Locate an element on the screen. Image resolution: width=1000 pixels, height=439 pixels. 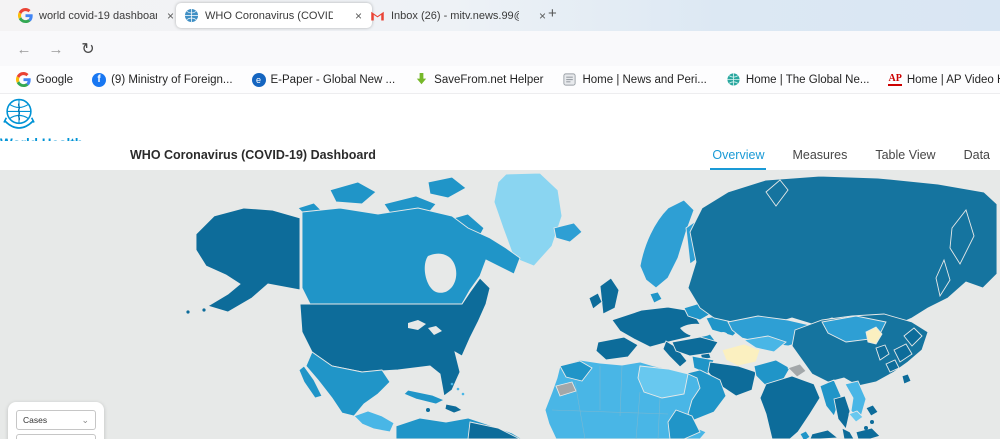
country-usa-alaska is located at coordinates (248, 260).